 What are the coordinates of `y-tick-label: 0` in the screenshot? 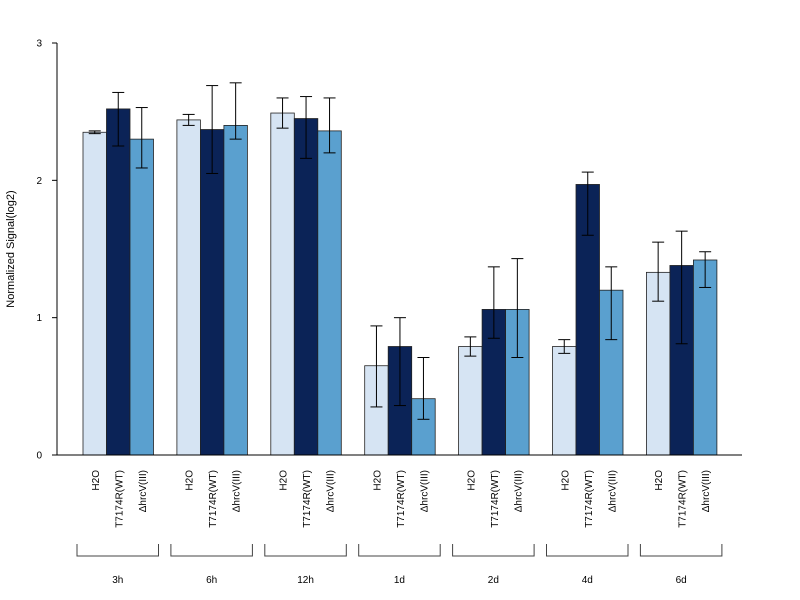 It's located at (39, 456).